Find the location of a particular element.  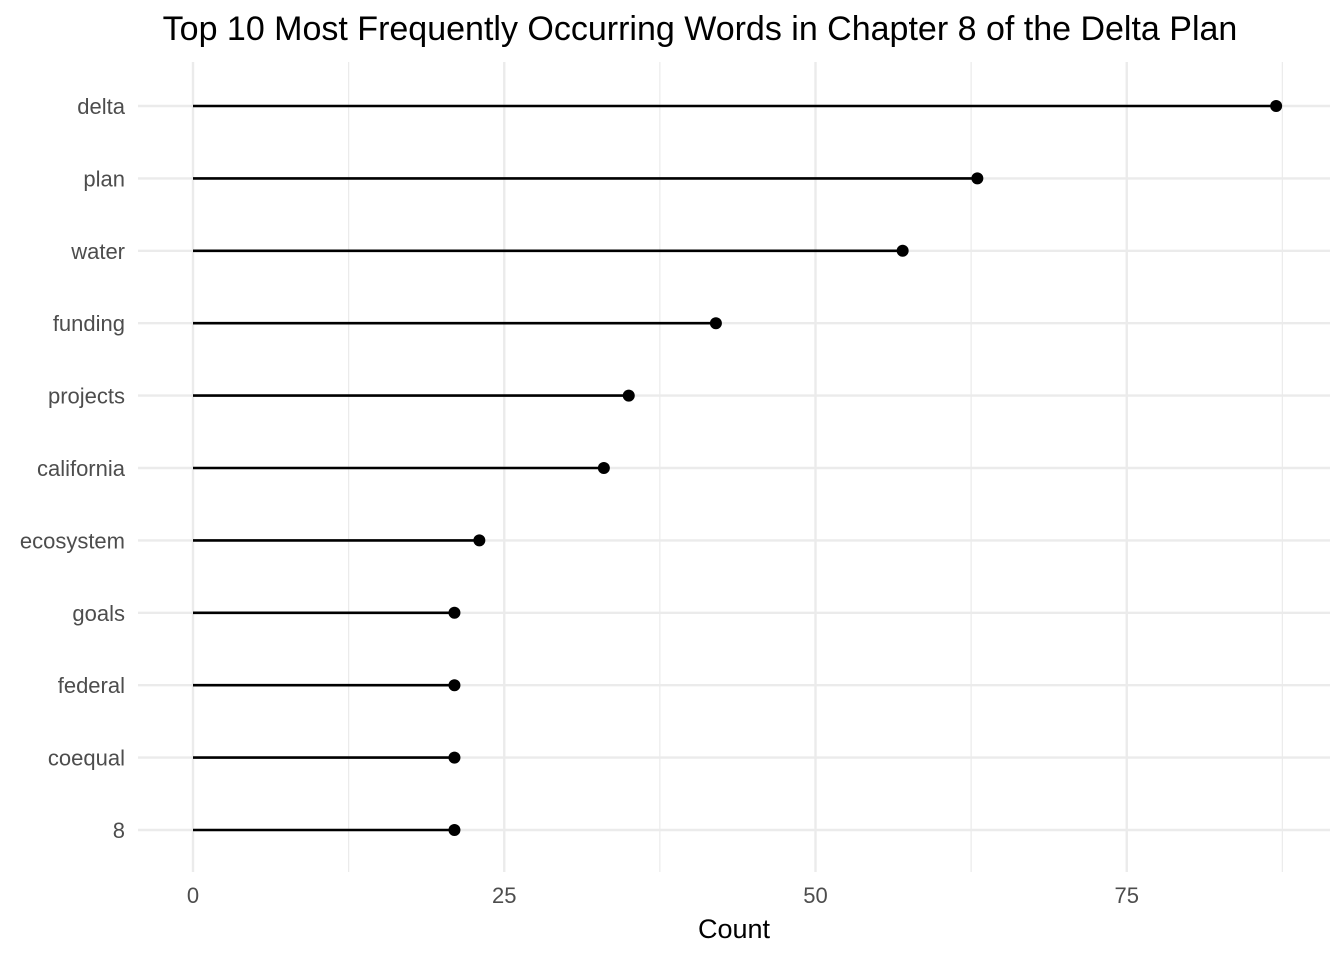

category-label-8: 8 is located at coordinates (119, 830).